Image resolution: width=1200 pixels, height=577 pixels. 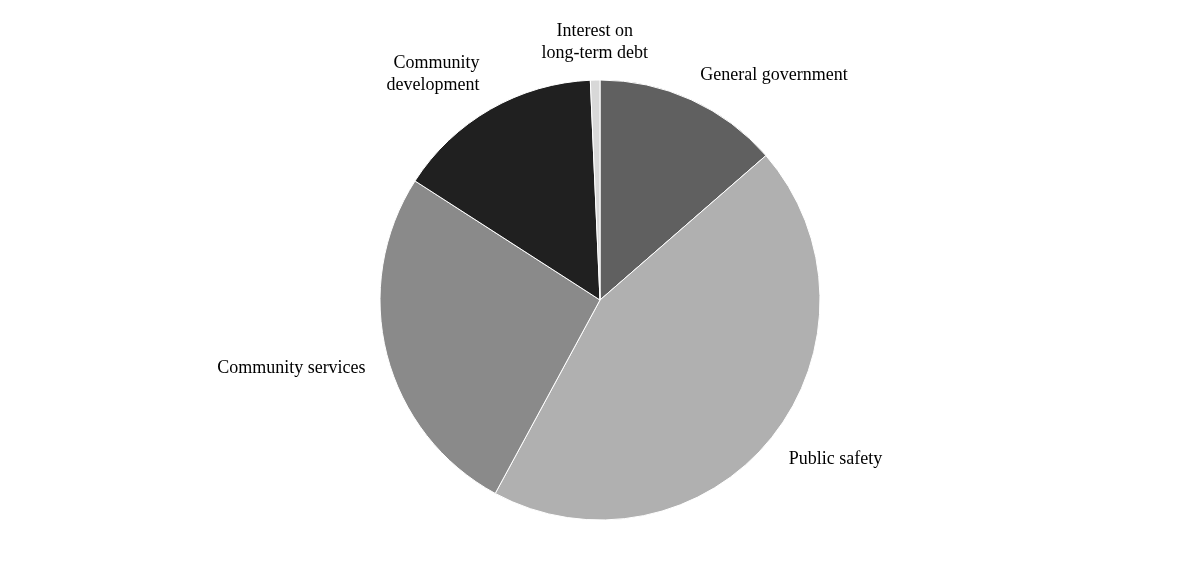 I want to click on slice-label: Public safety, so click(x=835, y=458).